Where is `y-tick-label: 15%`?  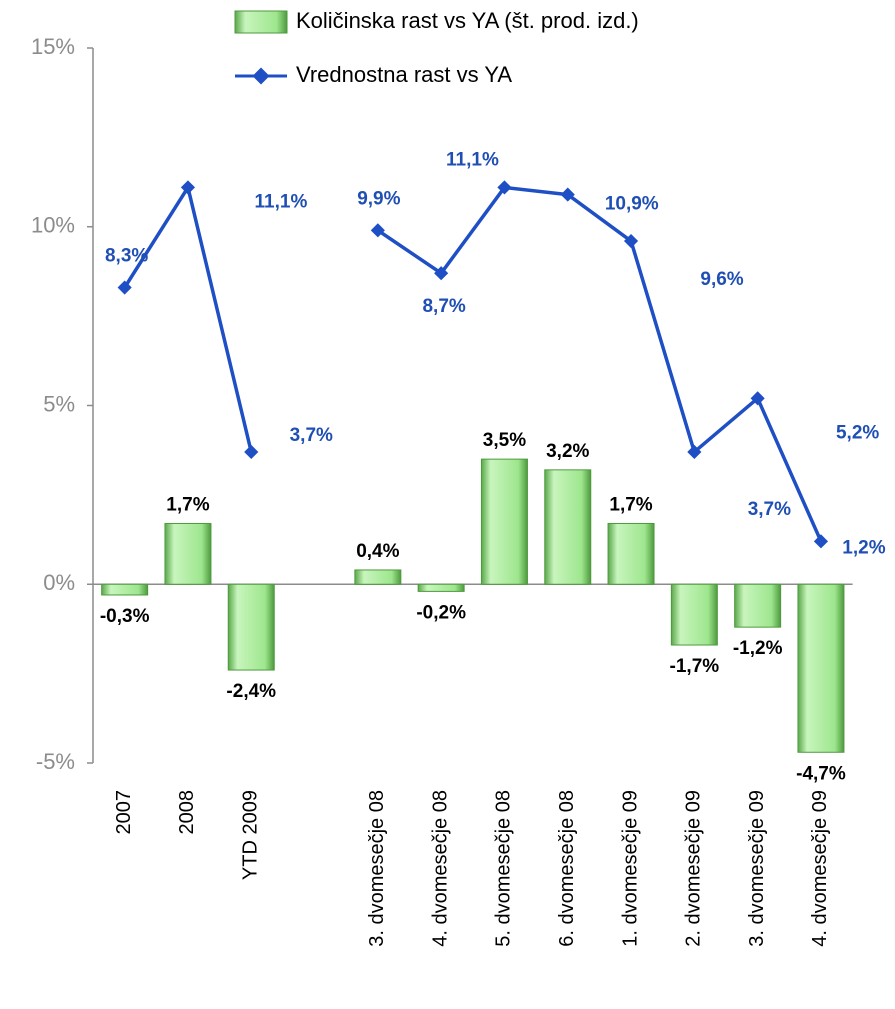
y-tick-label: 15% is located at coordinates (53, 46).